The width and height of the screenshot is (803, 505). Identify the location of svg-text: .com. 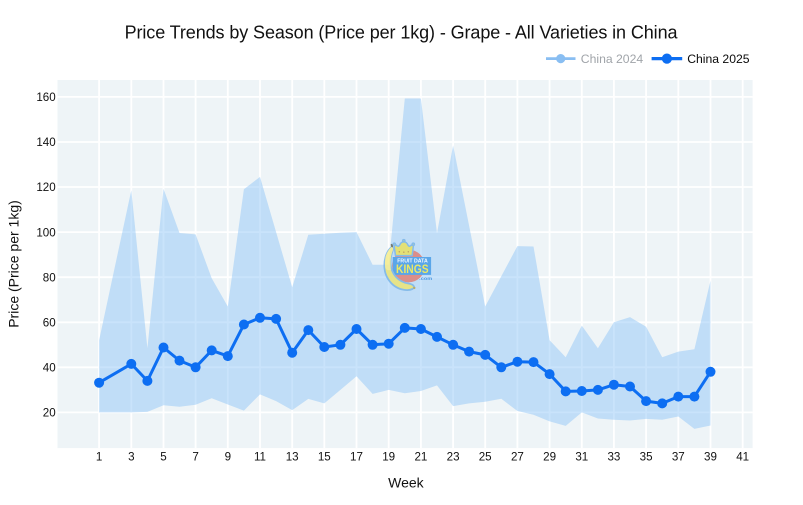
(425, 279).